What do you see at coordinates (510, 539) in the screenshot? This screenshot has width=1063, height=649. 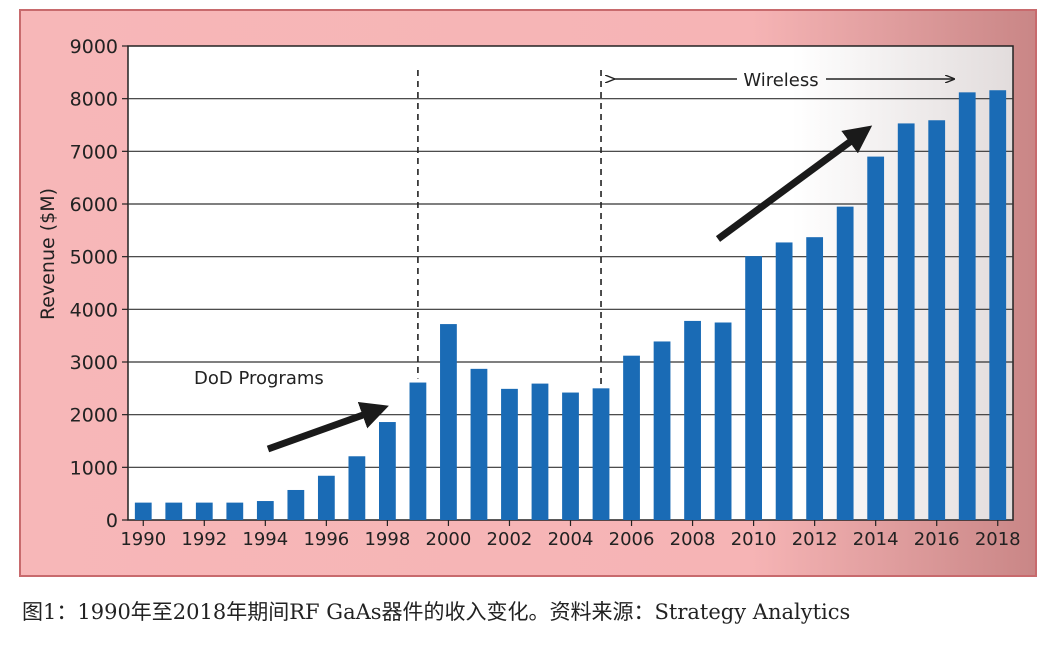 I see `x-tick-label: 2002` at bounding box center [510, 539].